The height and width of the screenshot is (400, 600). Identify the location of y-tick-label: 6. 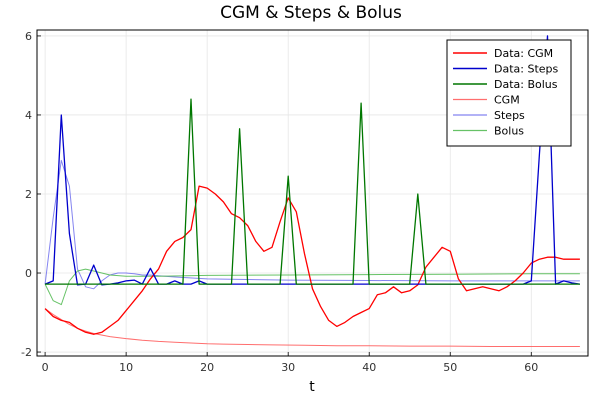
(28, 36).